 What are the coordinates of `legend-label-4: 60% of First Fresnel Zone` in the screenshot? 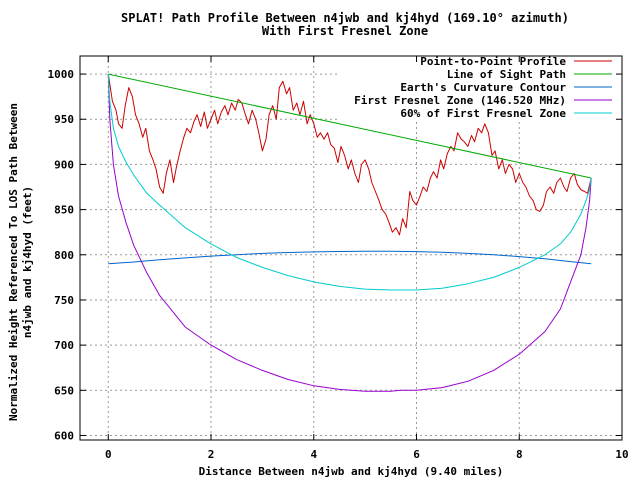 It's located at (483, 113).